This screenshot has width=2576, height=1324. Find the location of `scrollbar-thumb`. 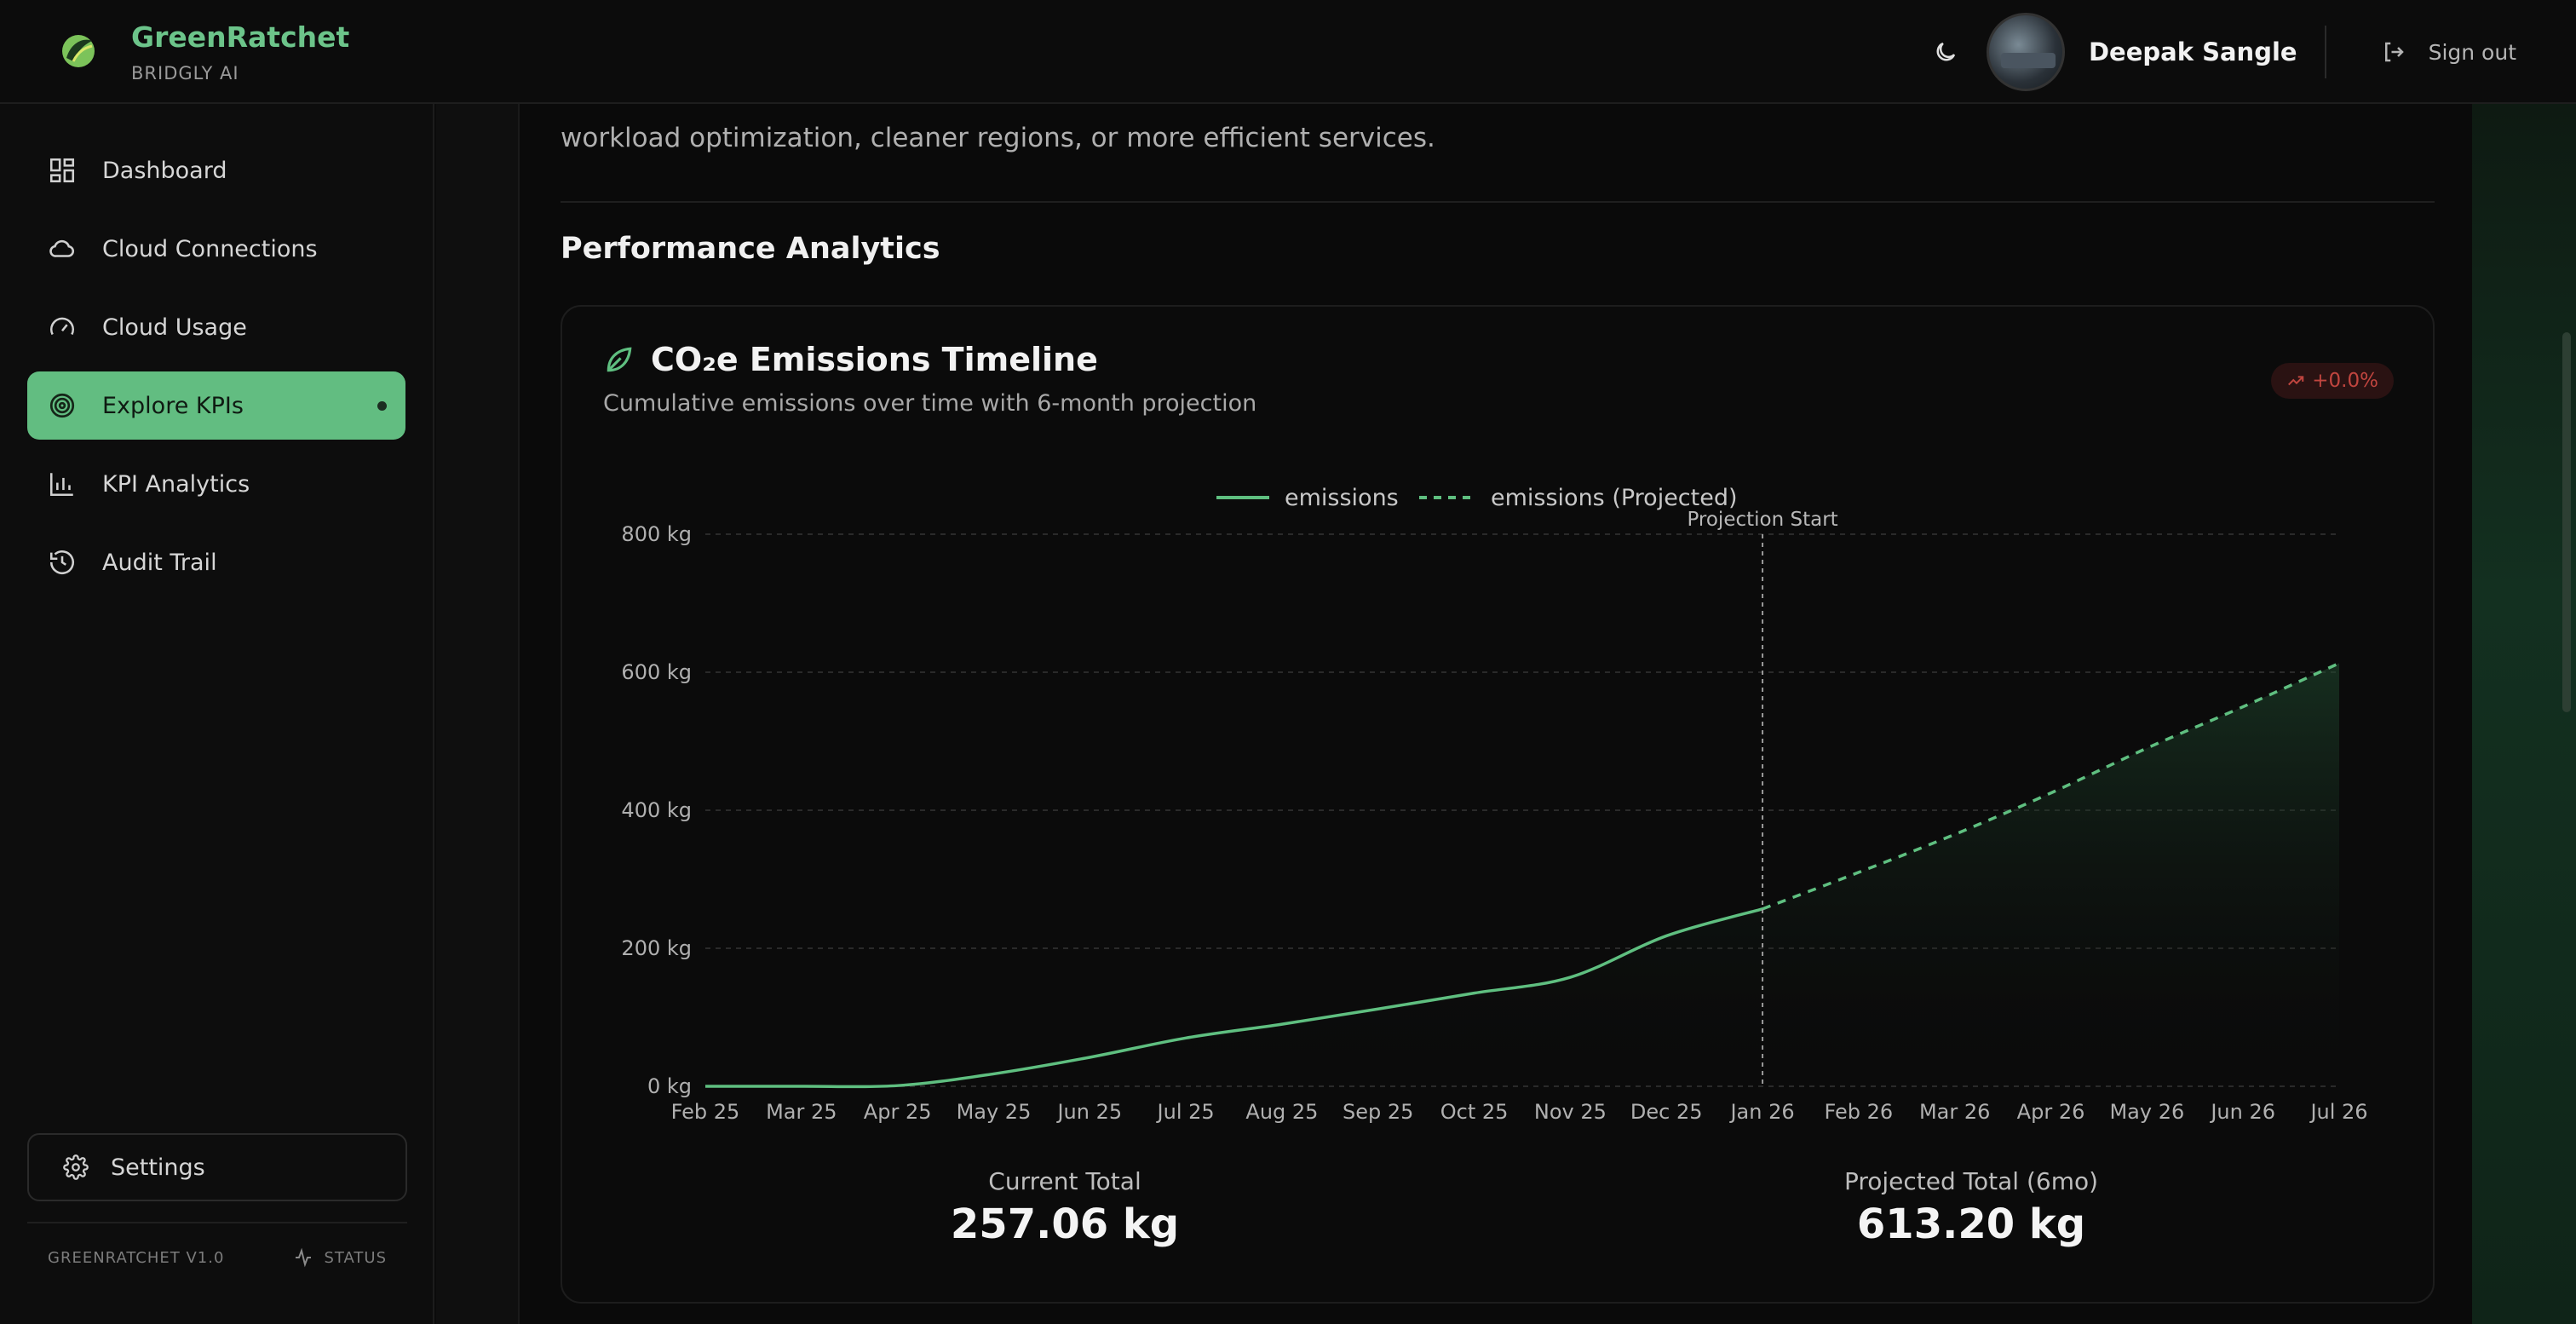

scrollbar-thumb is located at coordinates (2567, 522).